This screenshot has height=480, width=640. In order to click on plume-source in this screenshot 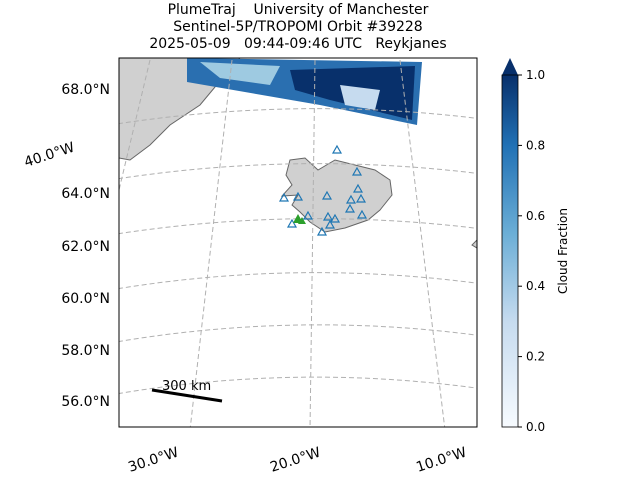, I will do `click(299, 219)`.